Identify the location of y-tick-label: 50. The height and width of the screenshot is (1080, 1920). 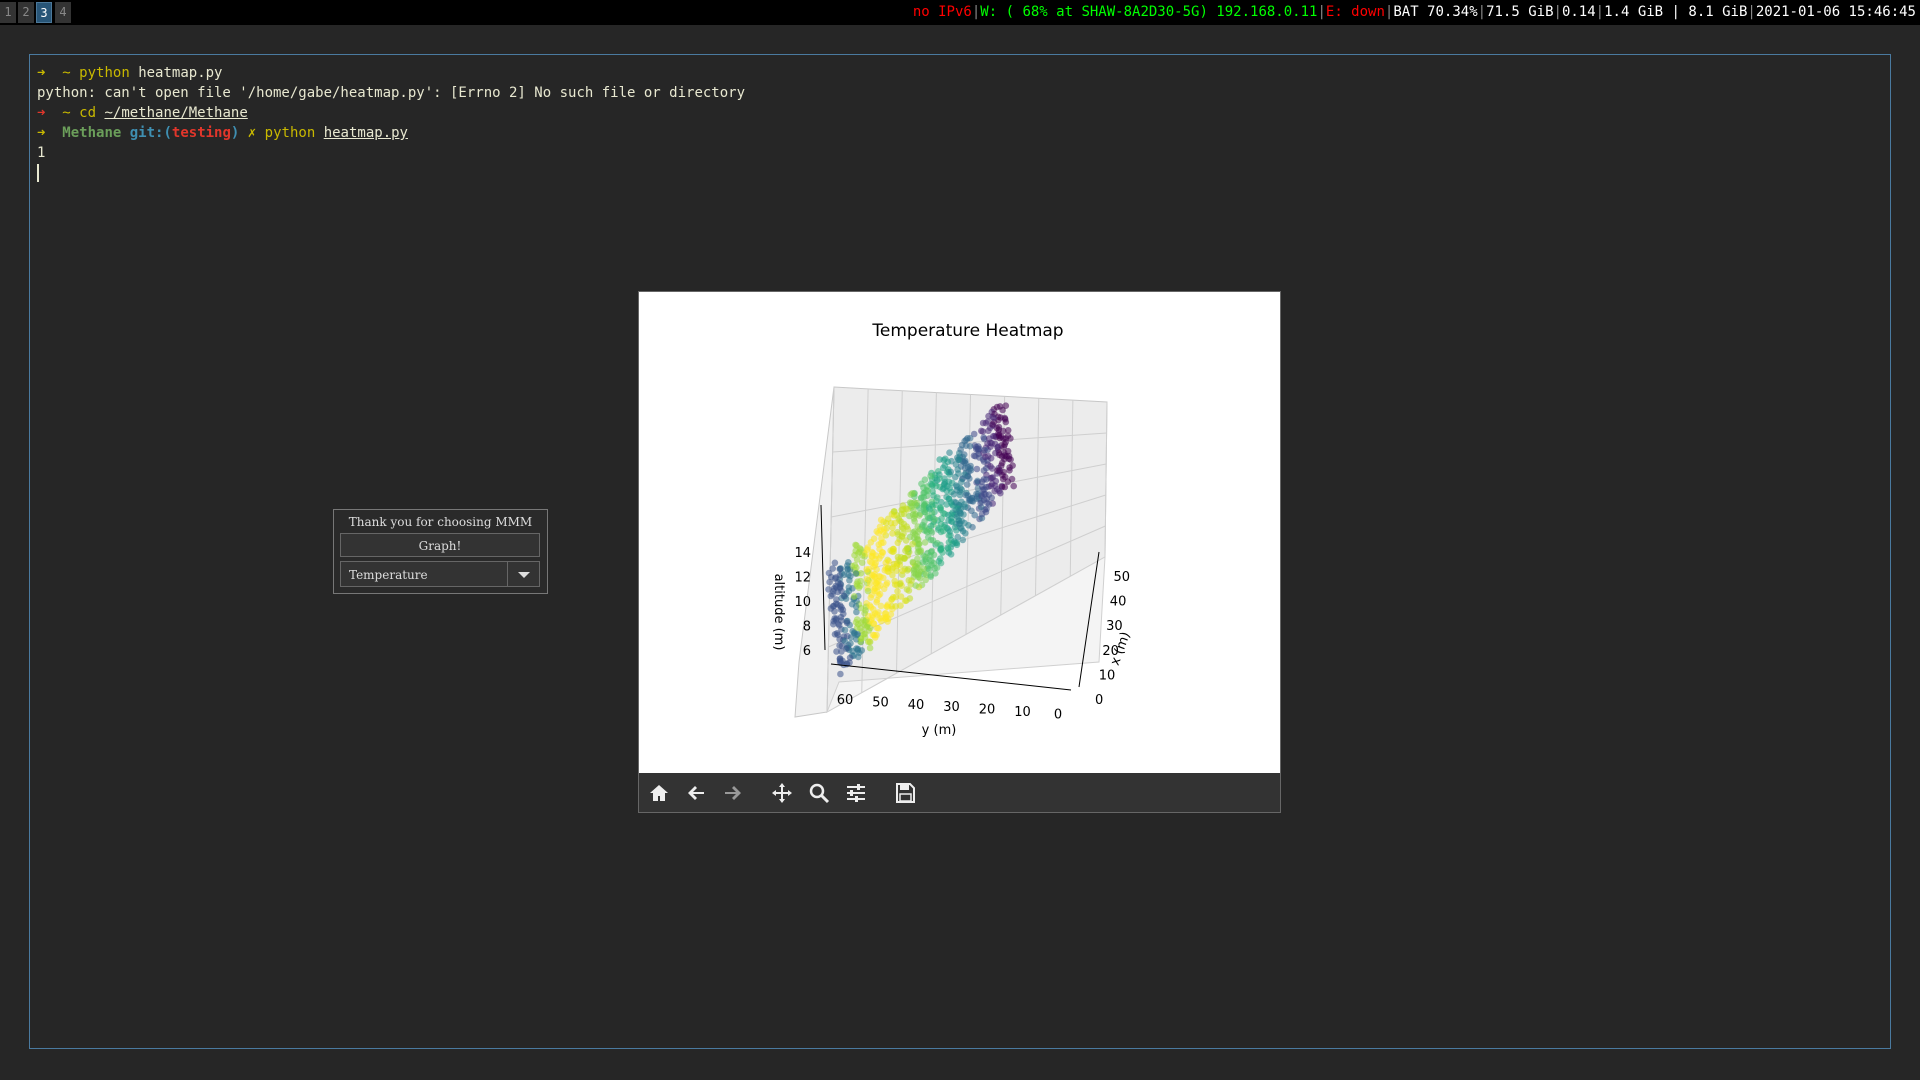
(880, 702).